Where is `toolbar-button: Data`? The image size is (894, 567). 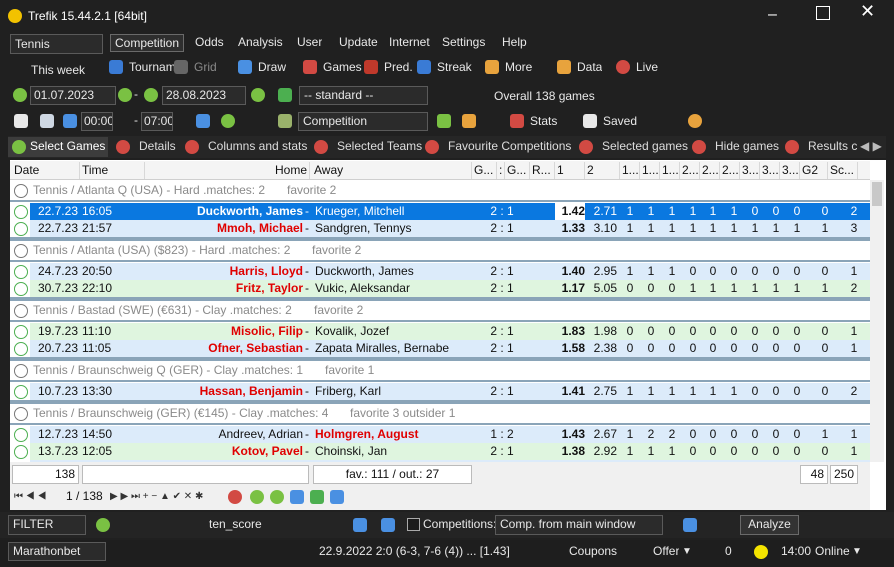
toolbar-button: Data is located at coordinates (590, 67).